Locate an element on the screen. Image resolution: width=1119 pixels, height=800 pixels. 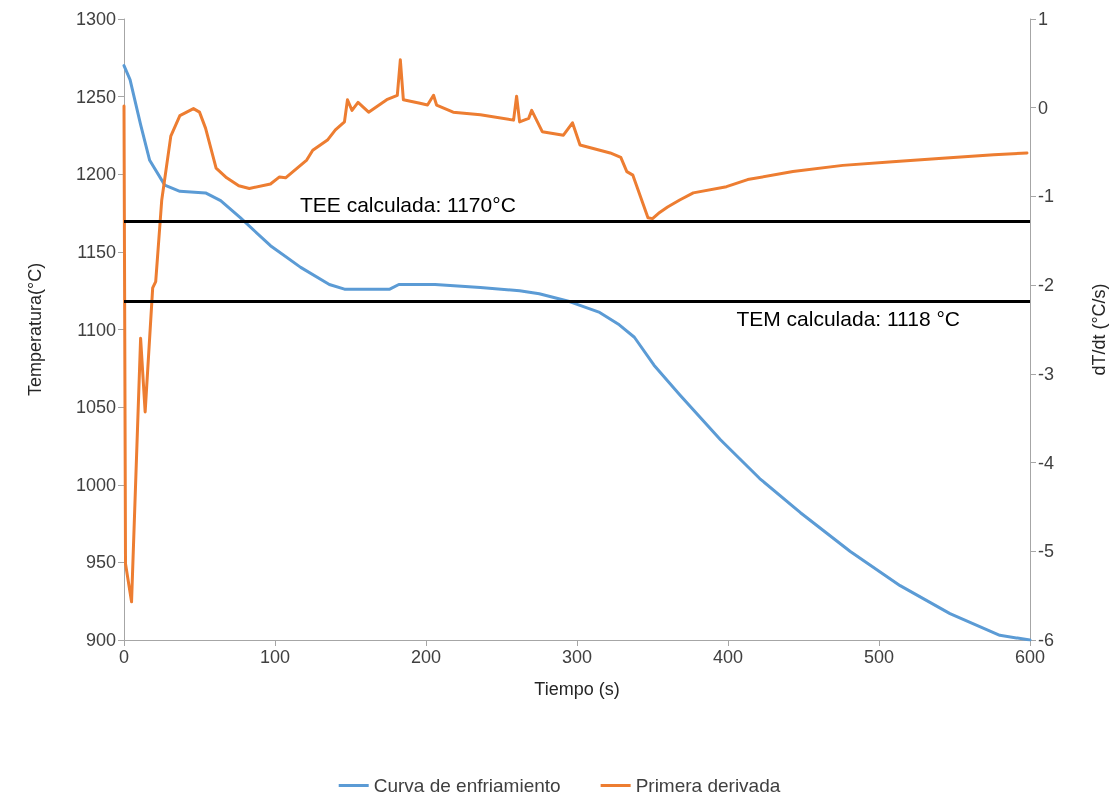
y2-tick-label: 0 is located at coordinates (1043, 107).